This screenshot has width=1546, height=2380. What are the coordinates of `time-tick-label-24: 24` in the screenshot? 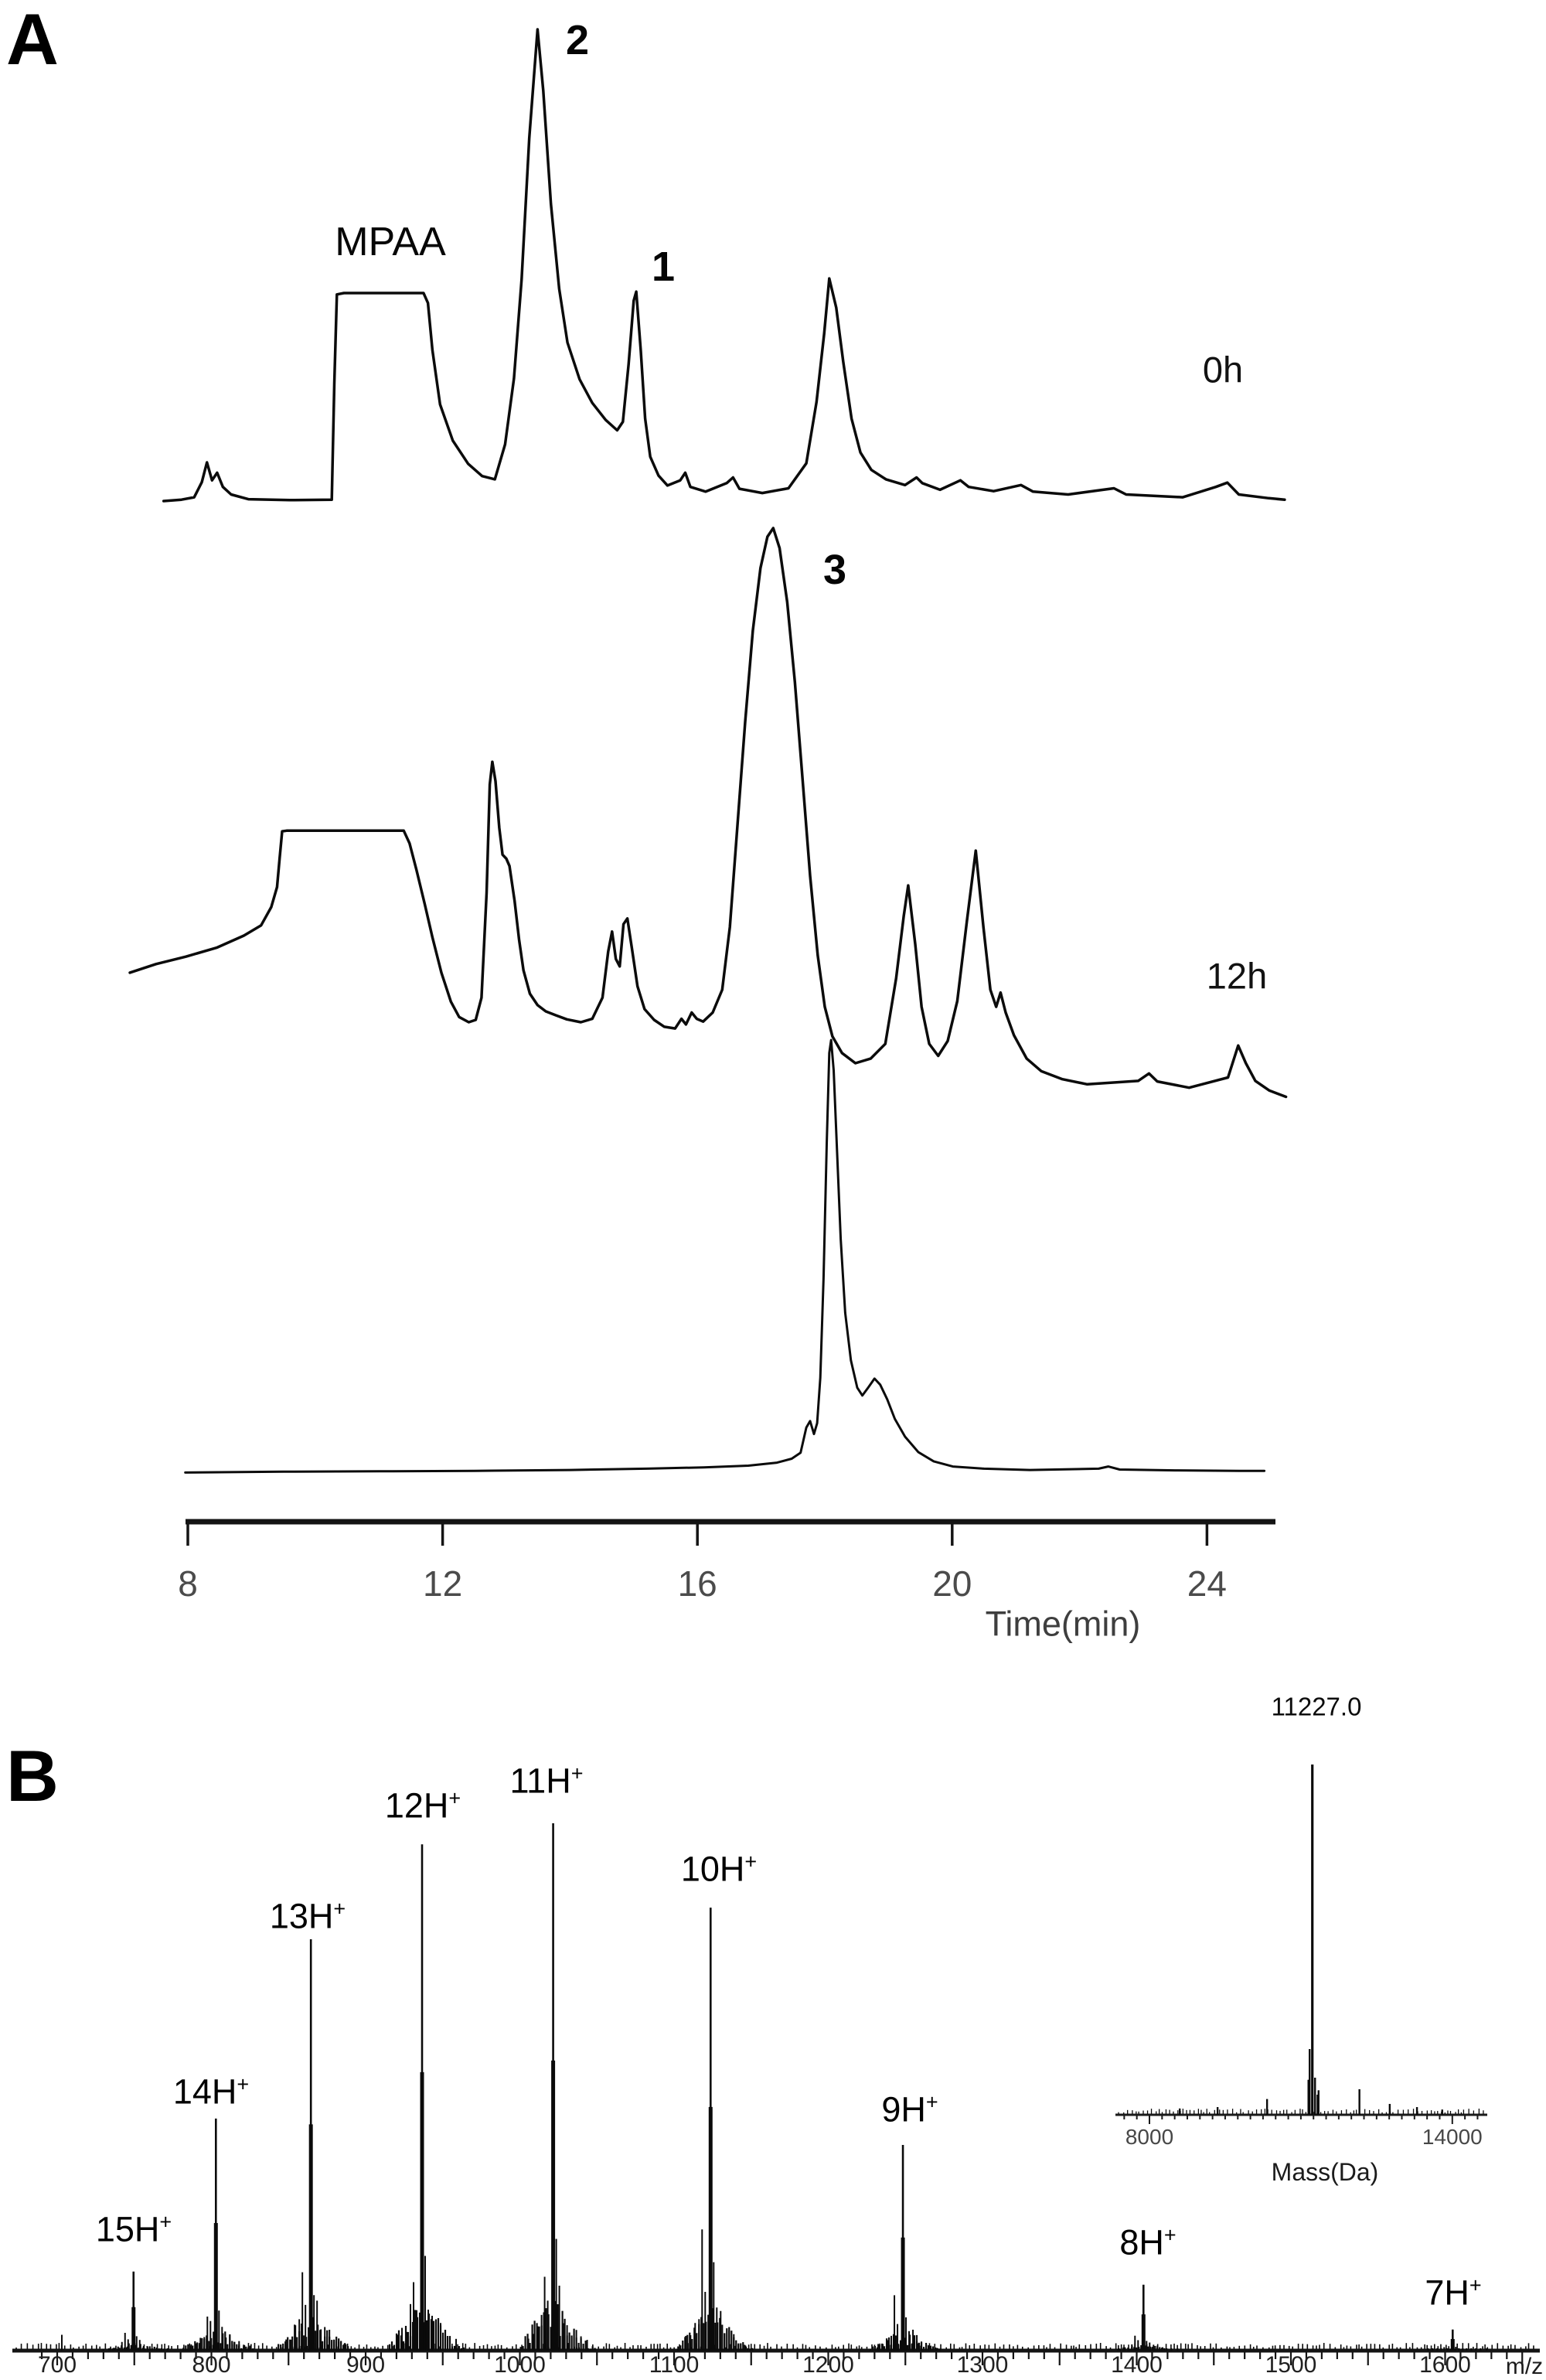 It's located at (1207, 1583).